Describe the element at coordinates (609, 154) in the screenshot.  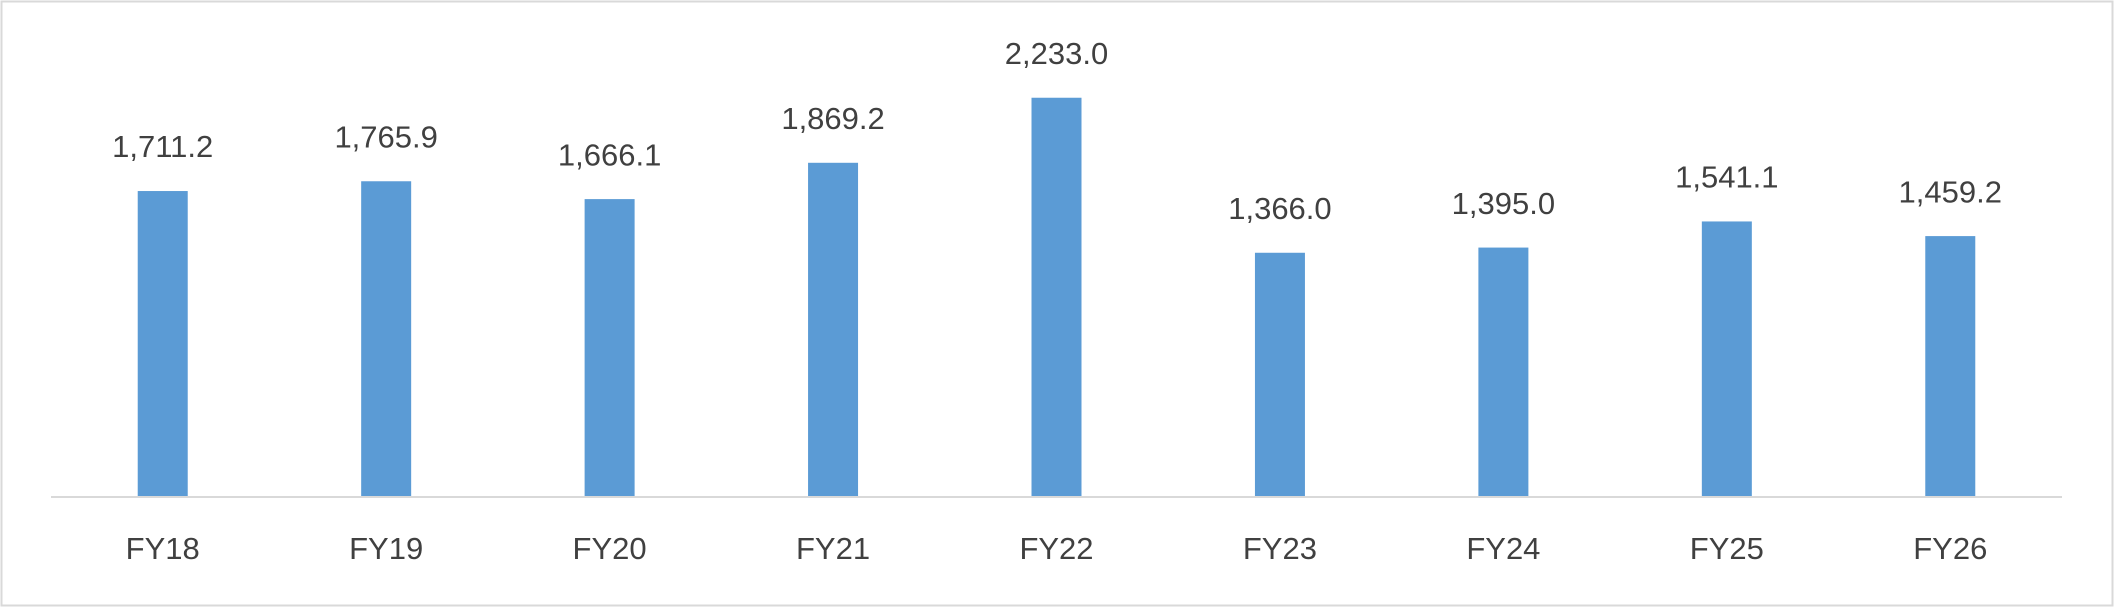
I see `data-label: 1,666.1` at that location.